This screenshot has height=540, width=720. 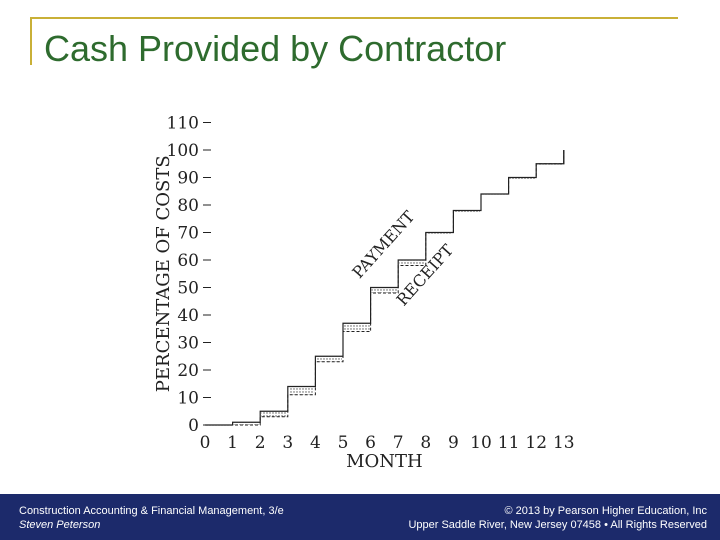 What do you see at coordinates (188, 316) in the screenshot?
I see `y-tick-label: 40` at bounding box center [188, 316].